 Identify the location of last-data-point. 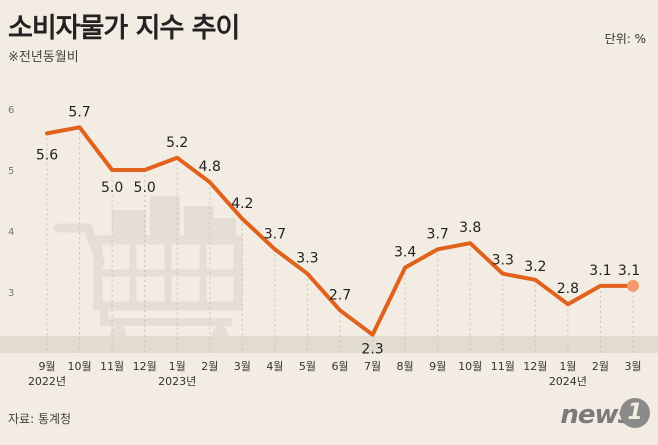
(633, 285).